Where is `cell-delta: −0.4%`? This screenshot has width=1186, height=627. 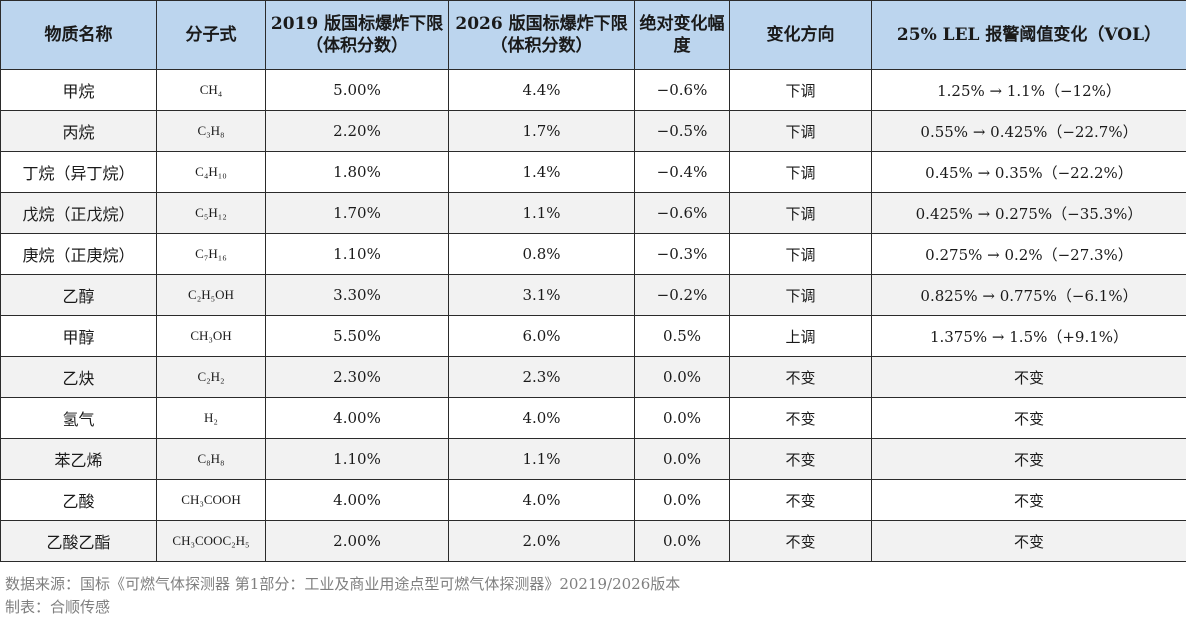
cell-delta: −0.4% is located at coordinates (682, 172).